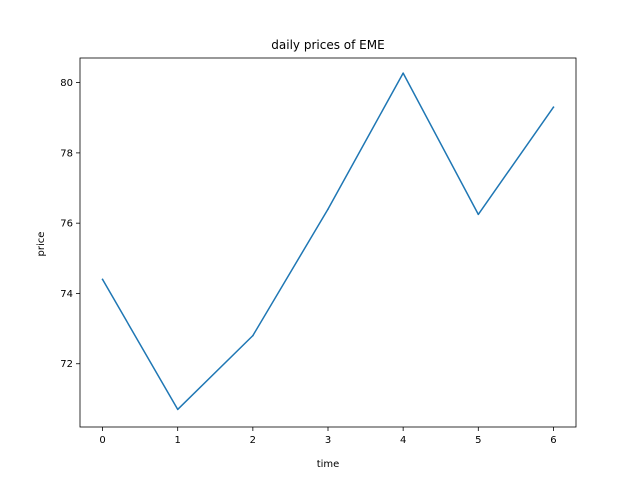 This screenshot has width=640, height=480. What do you see at coordinates (478, 440) in the screenshot?
I see `x-tick-label: 5` at bounding box center [478, 440].